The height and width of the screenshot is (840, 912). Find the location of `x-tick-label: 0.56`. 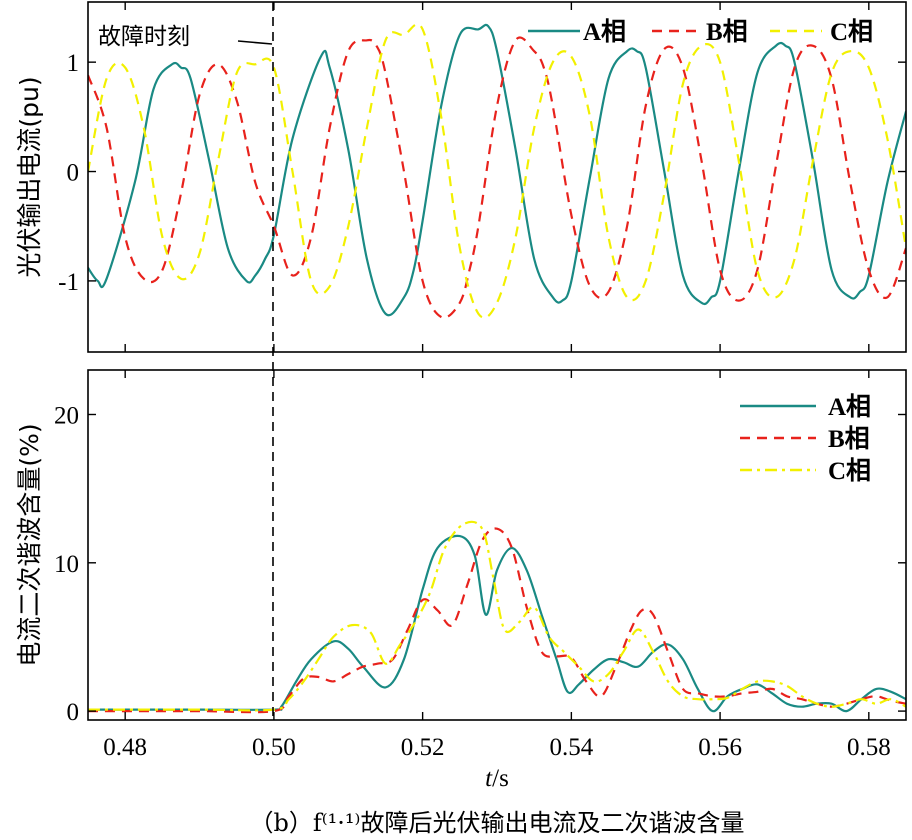

x-tick-label: 0.56 is located at coordinates (720, 747).